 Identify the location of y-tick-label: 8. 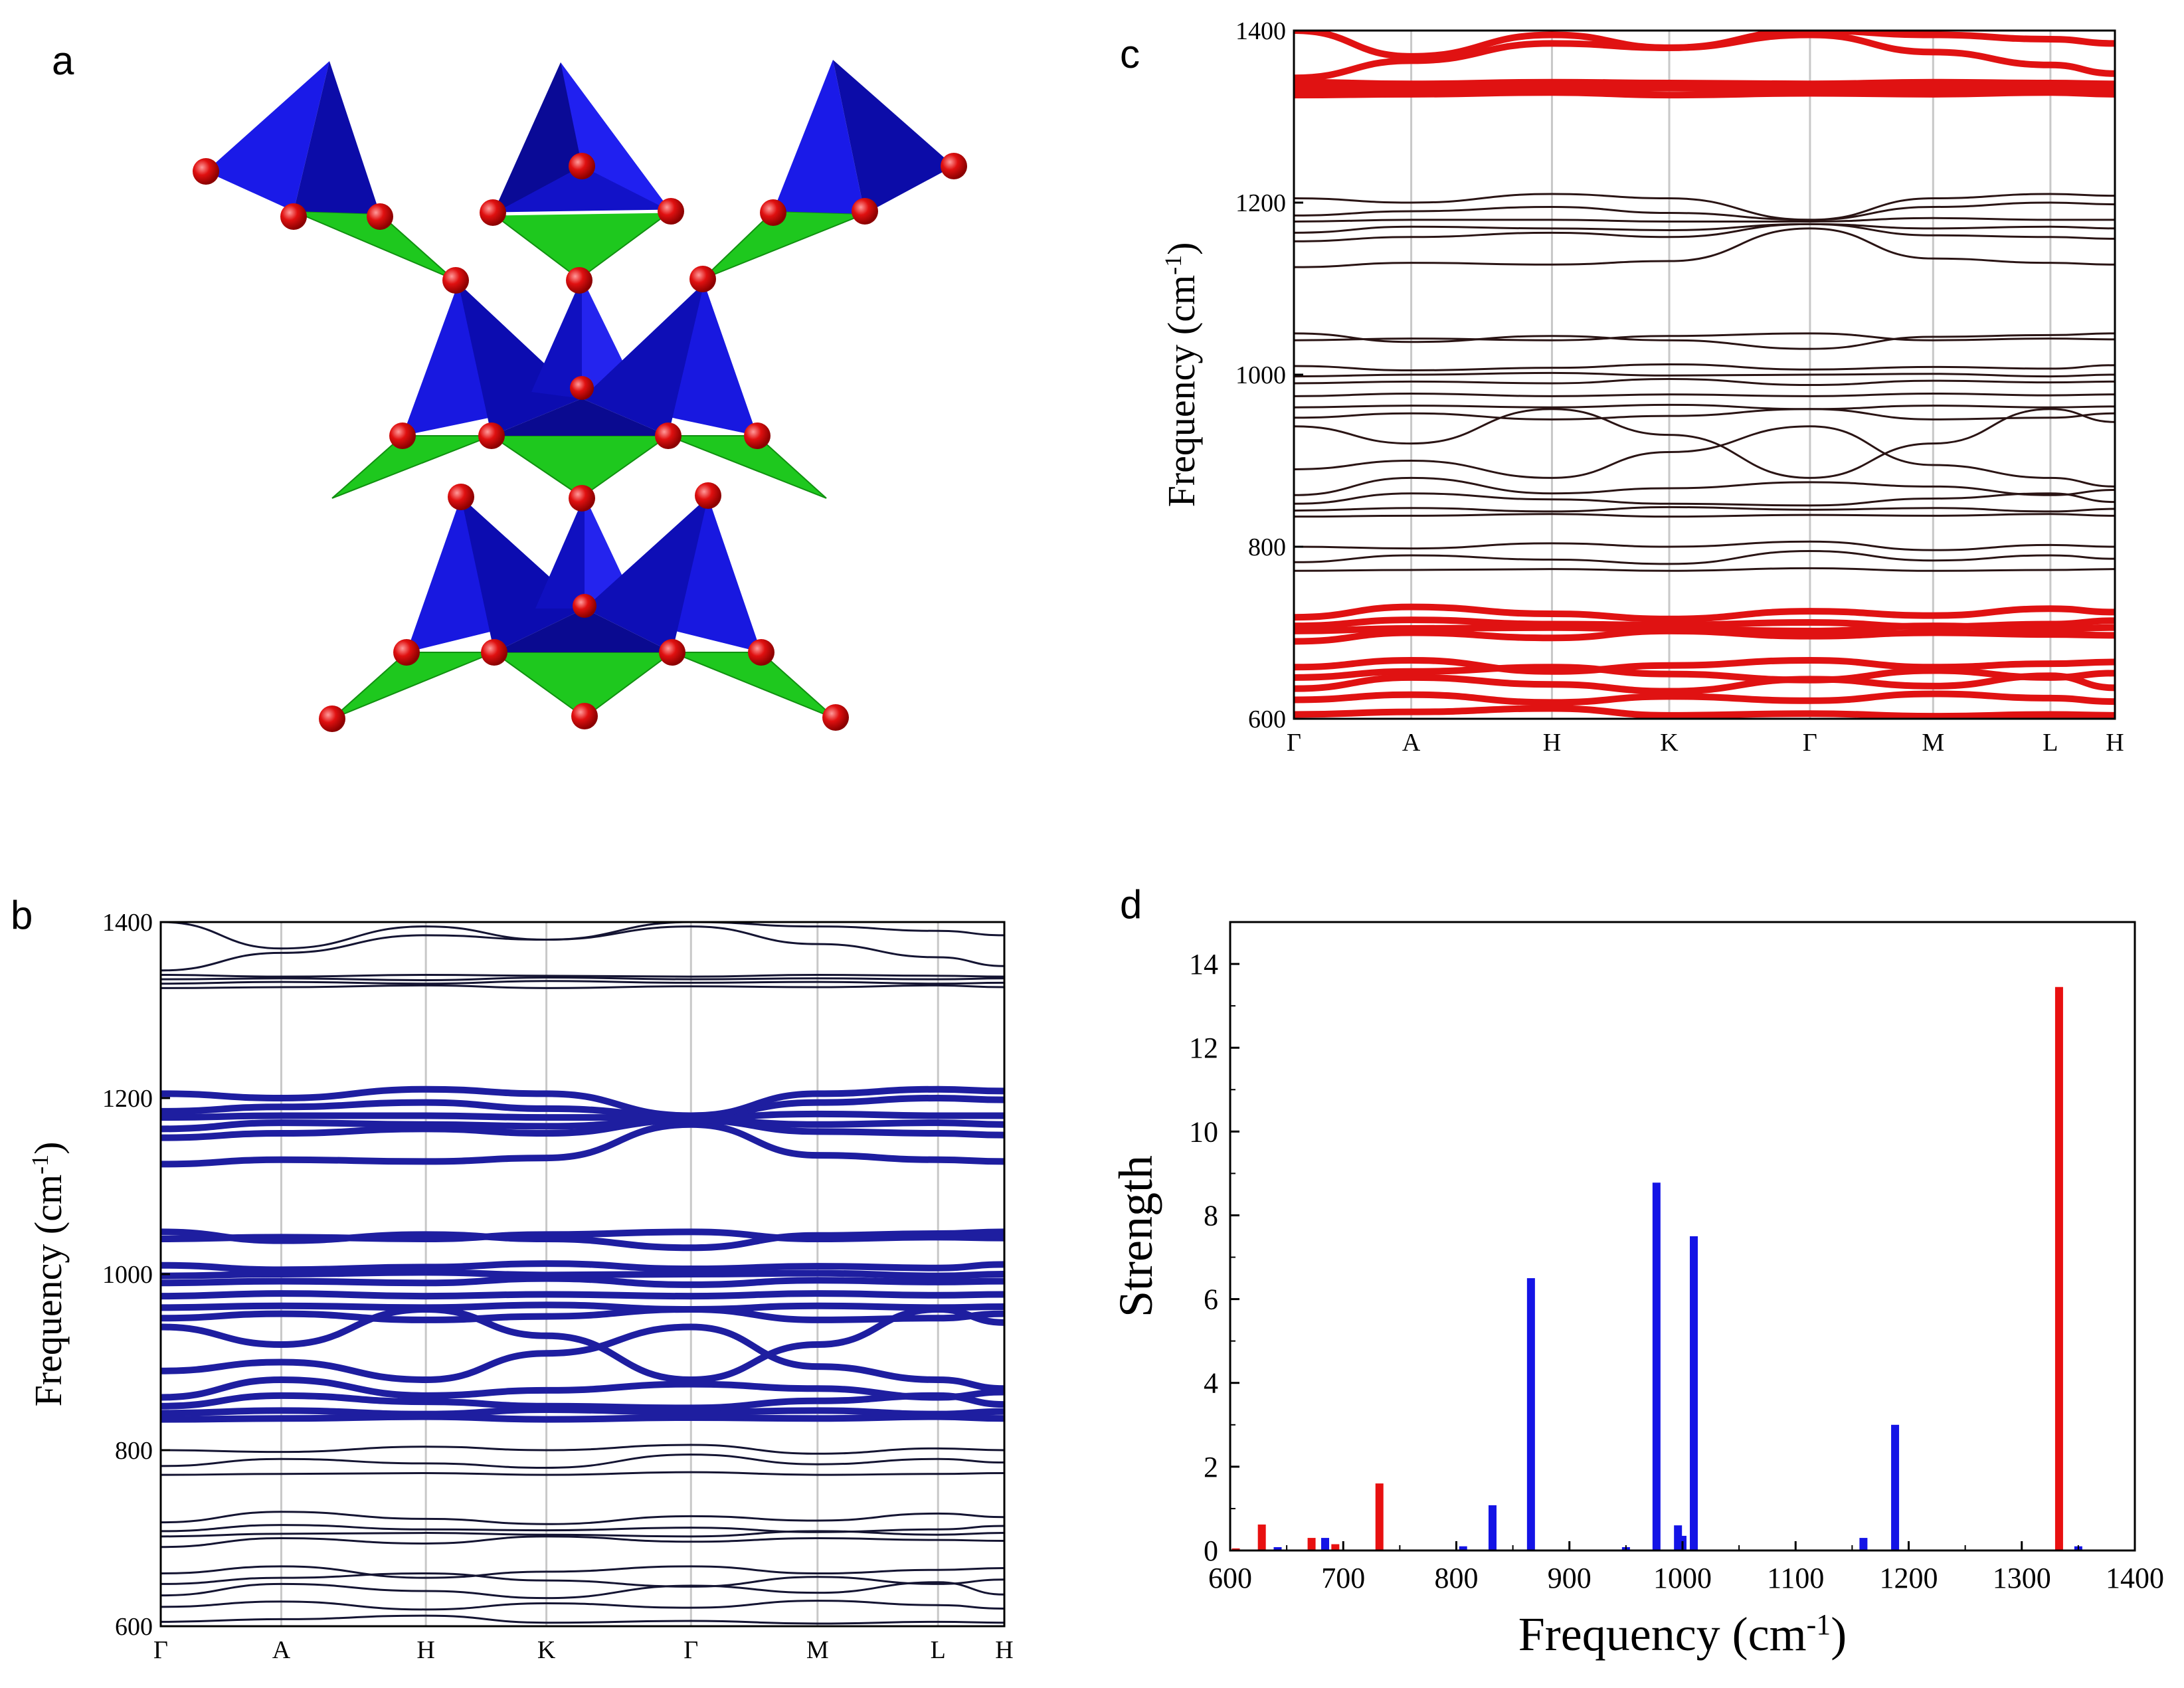
(1211, 1215).